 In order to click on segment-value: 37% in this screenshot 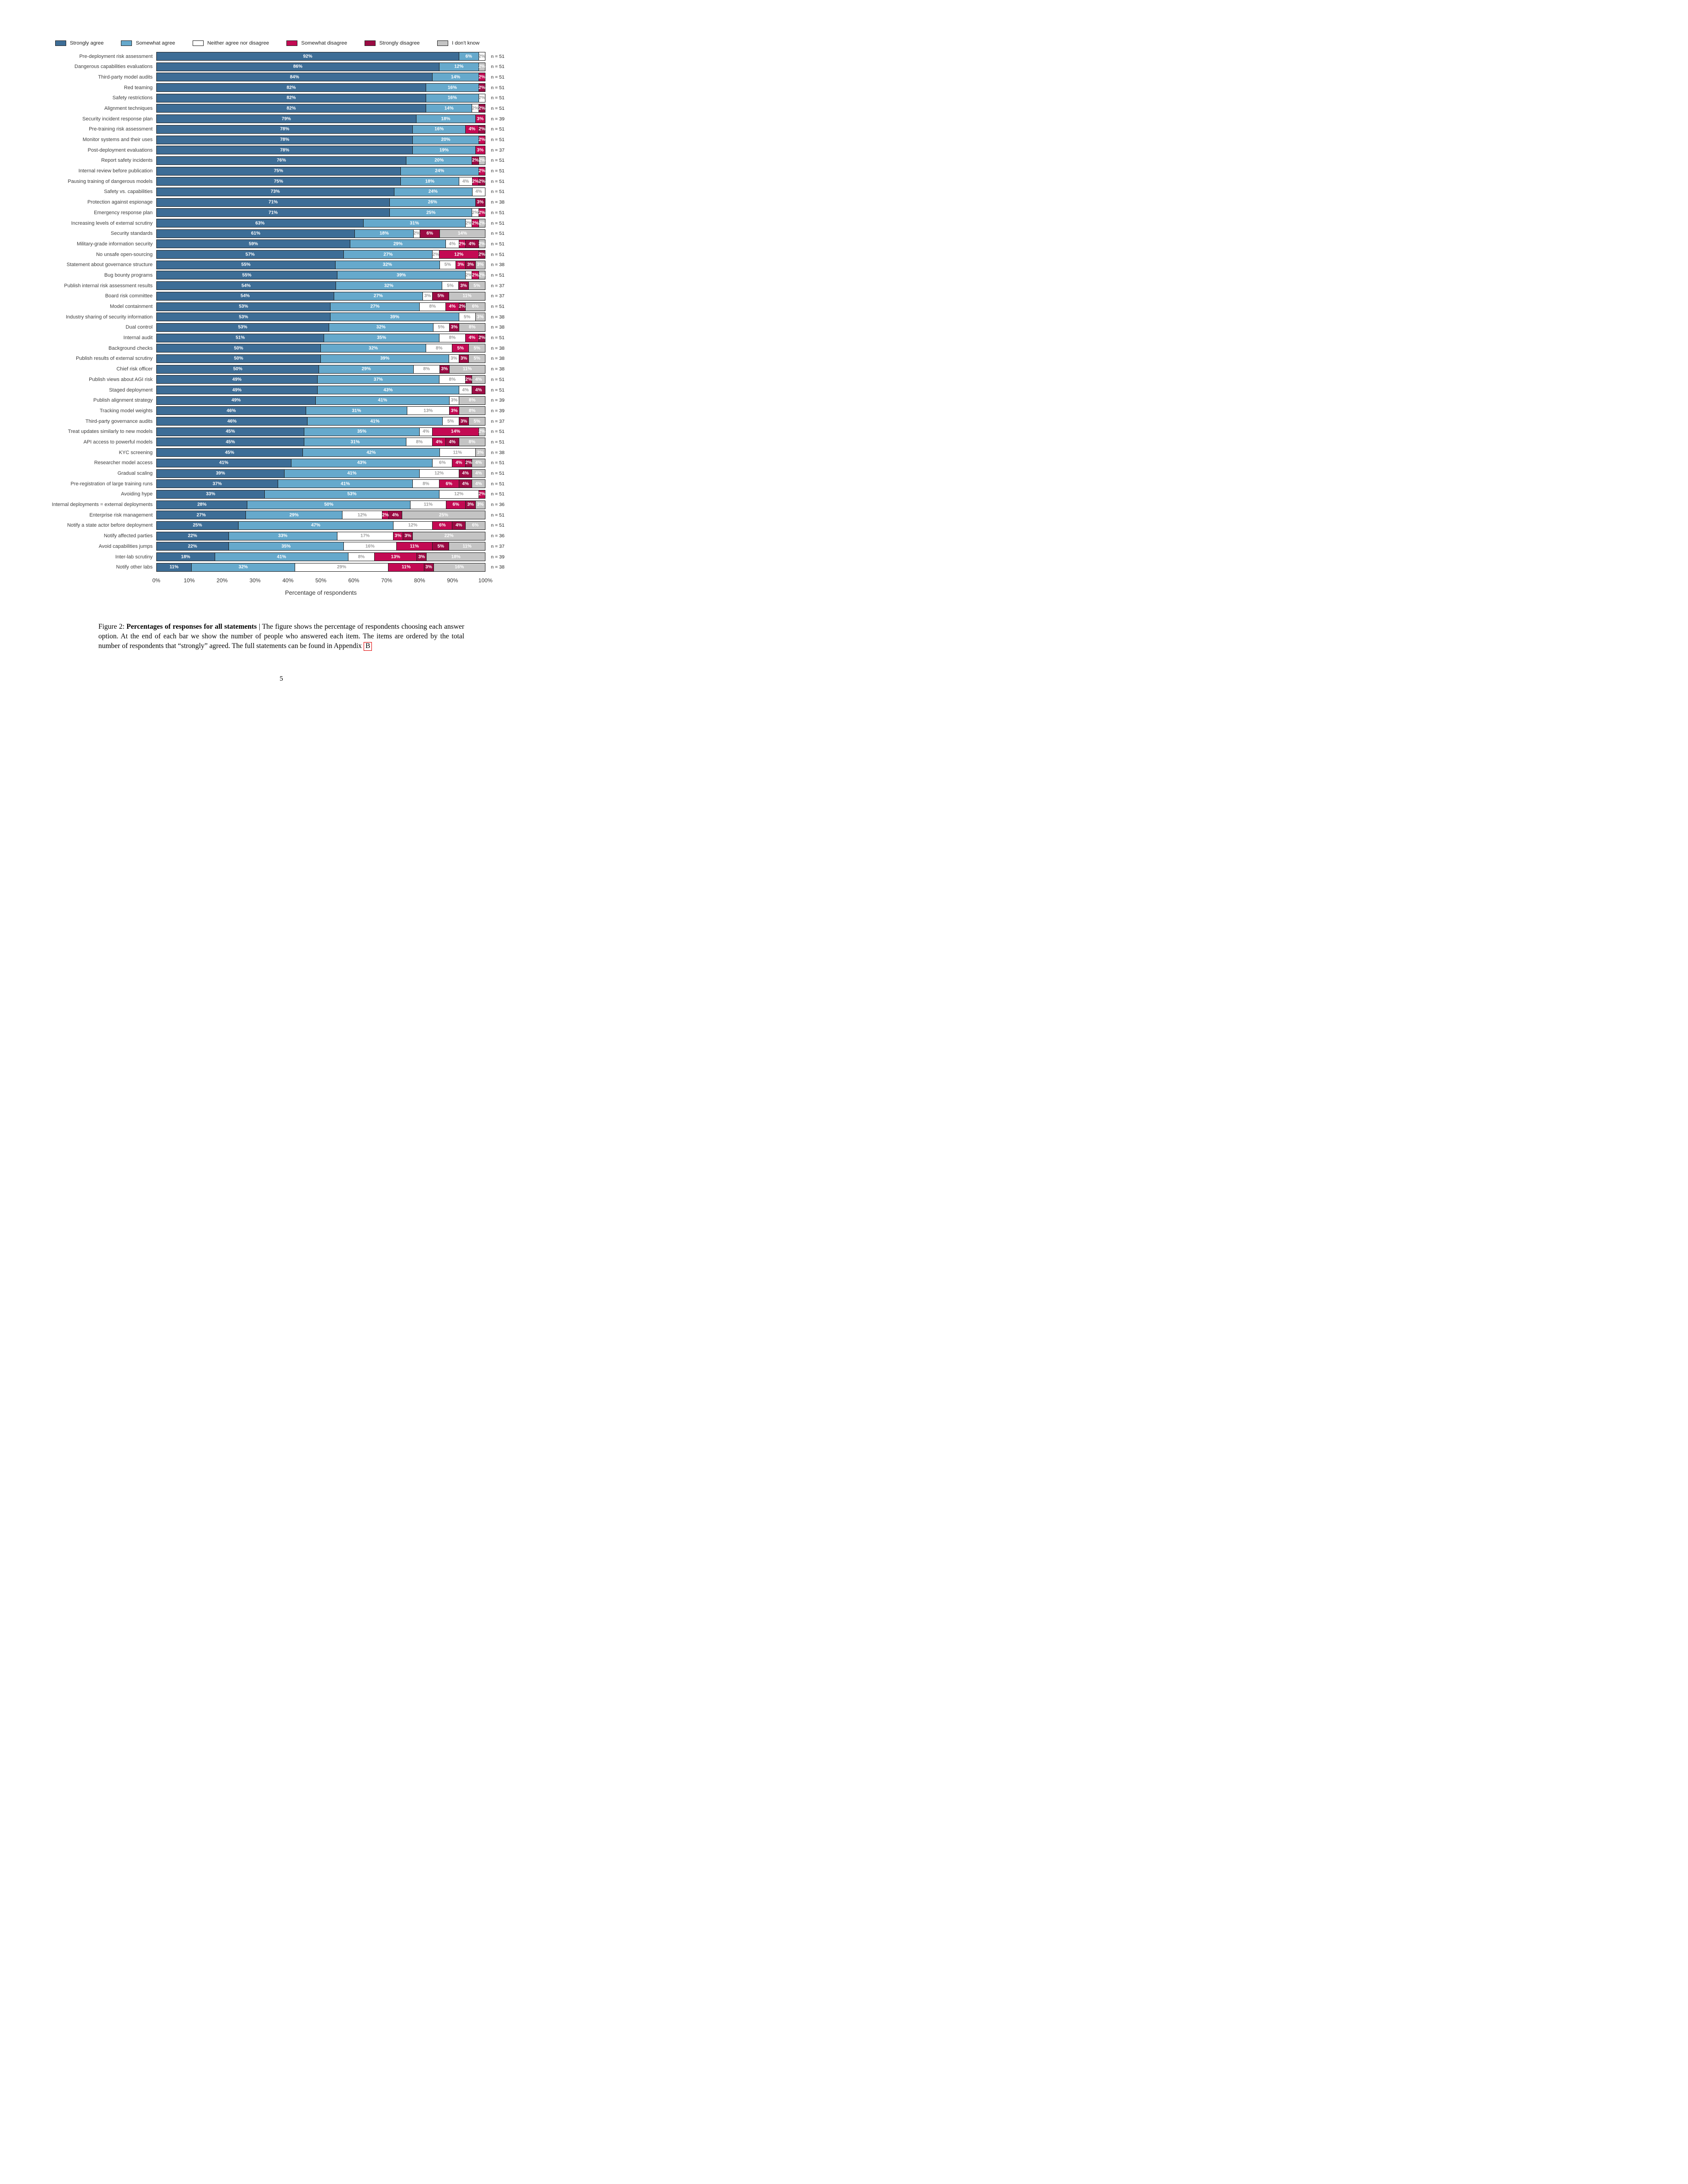, I will do `click(217, 484)`.